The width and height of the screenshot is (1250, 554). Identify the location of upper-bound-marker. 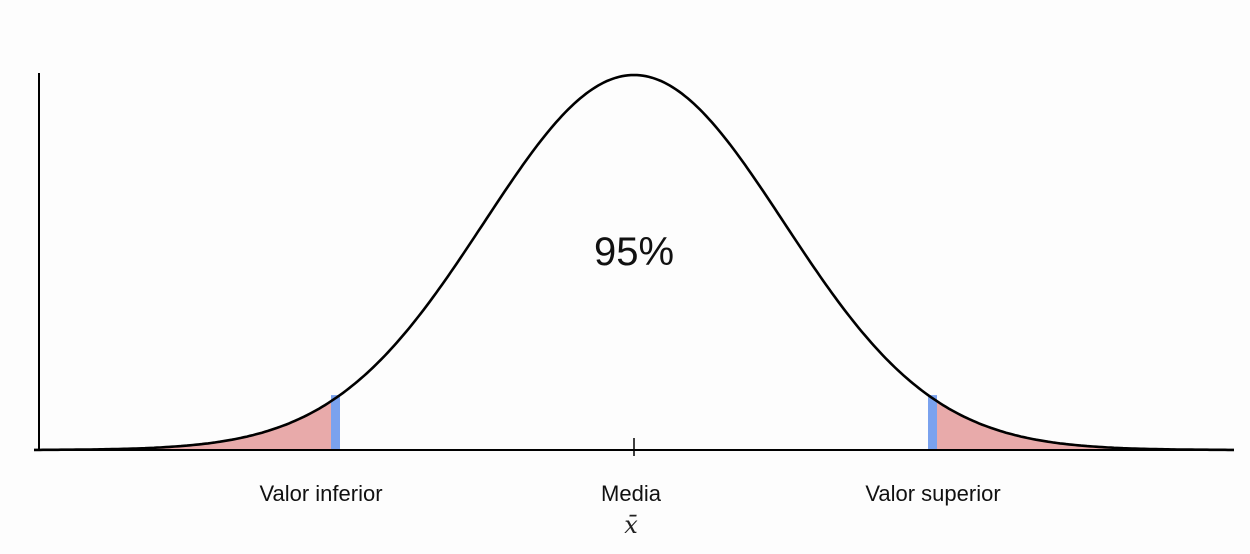
(932, 422).